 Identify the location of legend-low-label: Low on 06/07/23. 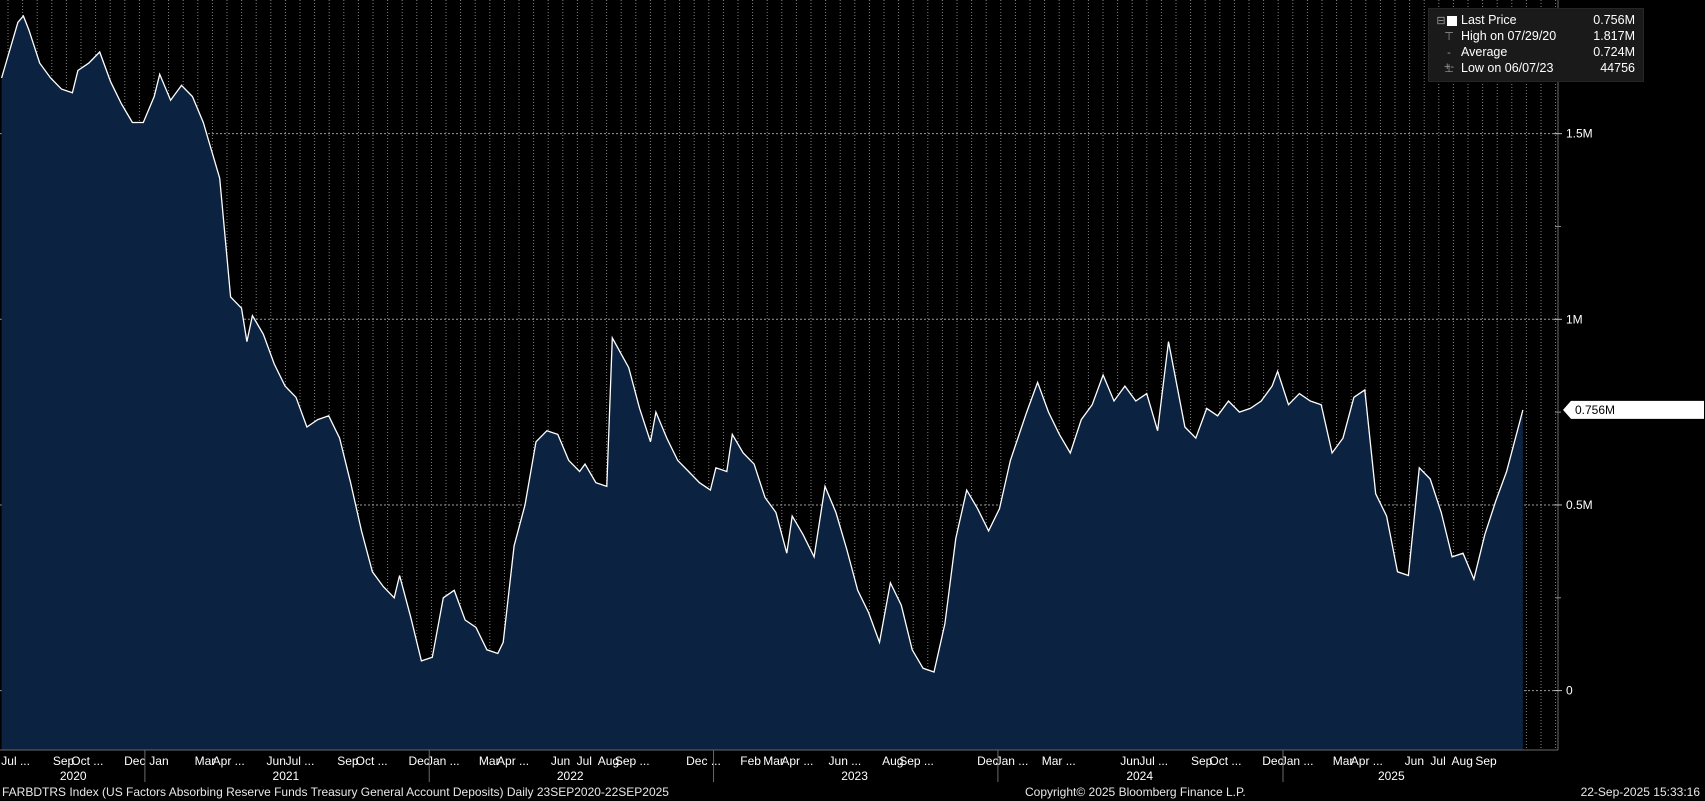
(1507, 68).